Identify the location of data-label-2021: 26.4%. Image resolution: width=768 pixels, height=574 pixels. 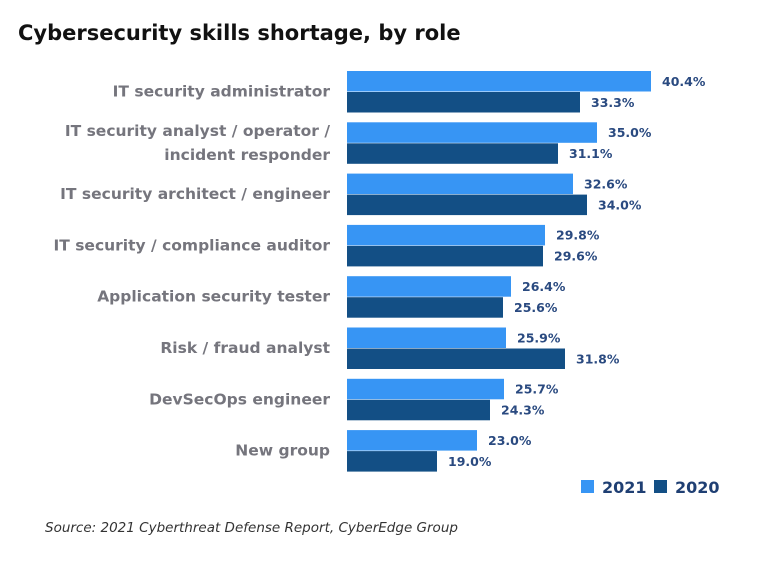
(544, 286).